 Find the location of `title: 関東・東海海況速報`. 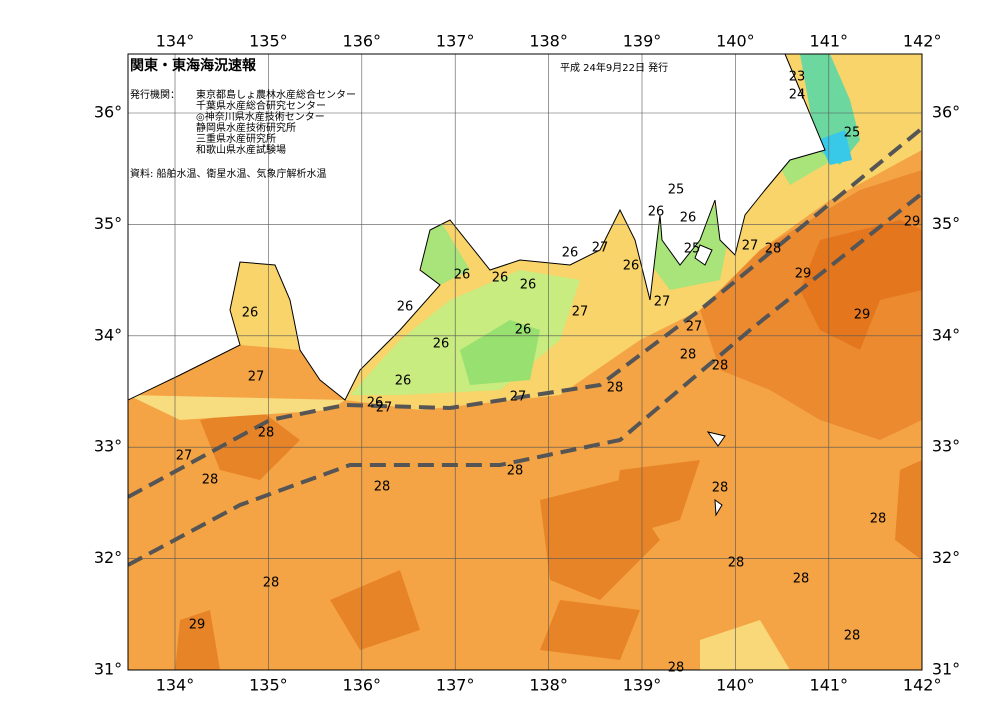

title: 関東・東海海況速報 is located at coordinates (193, 65).